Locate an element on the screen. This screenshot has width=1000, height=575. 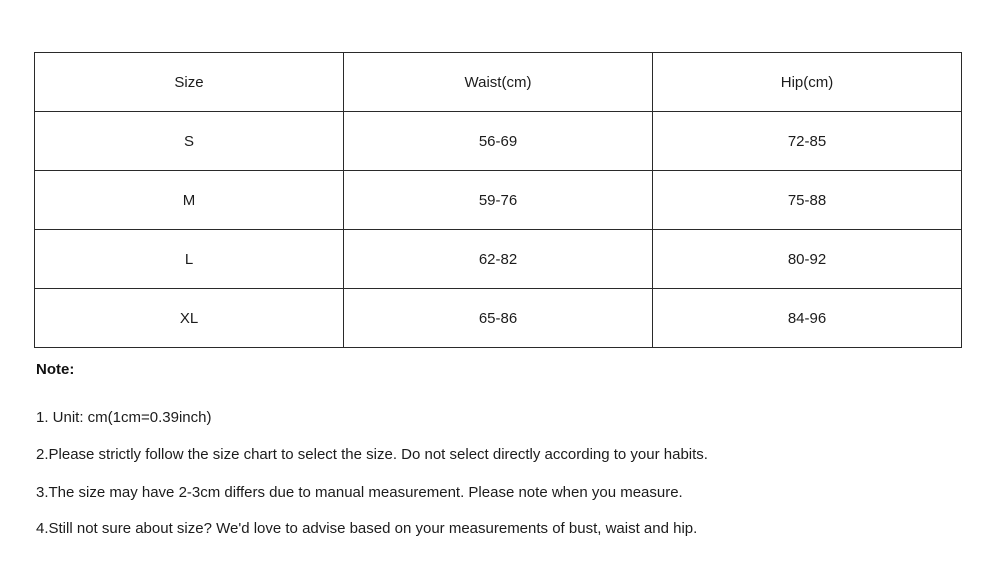
cell-waist-value: 56-69 is located at coordinates (498, 141).